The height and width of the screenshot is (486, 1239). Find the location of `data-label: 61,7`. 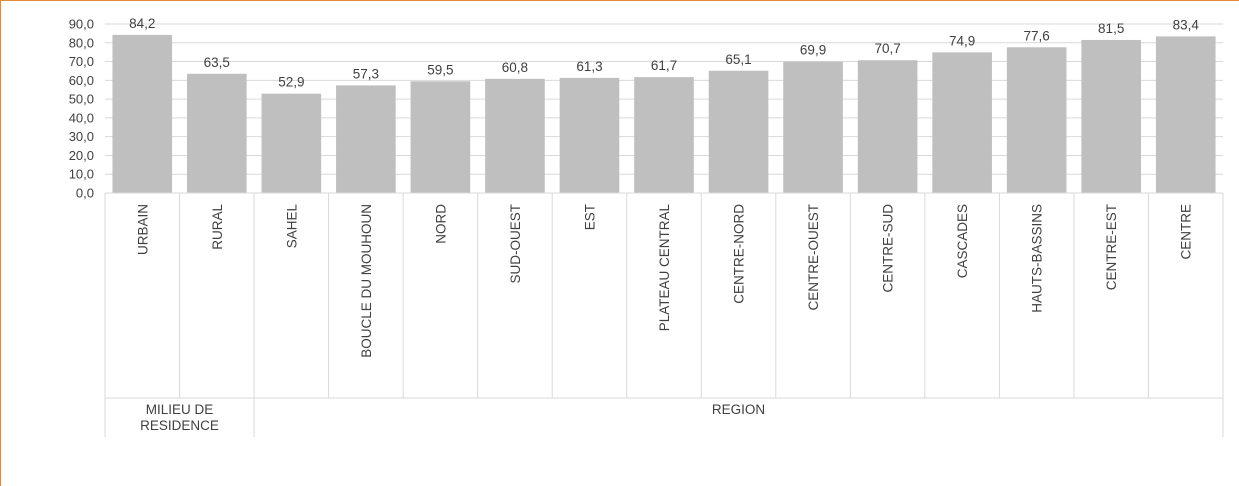

data-label: 61,7 is located at coordinates (664, 65).